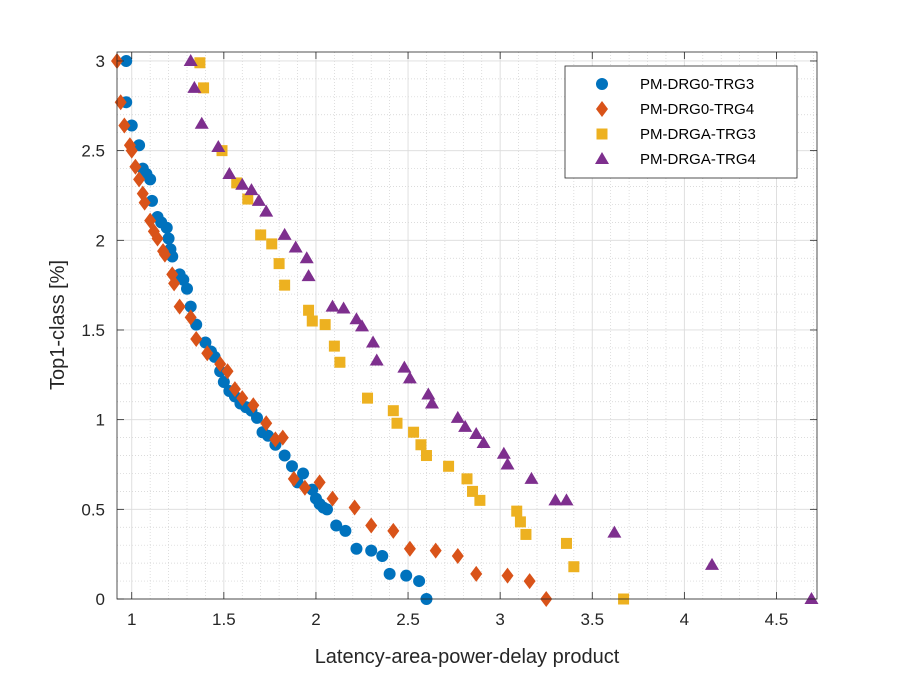 The image size is (897, 673). I want to click on legend-entry-label: PM-DRG0-TRG4, so click(697, 109).